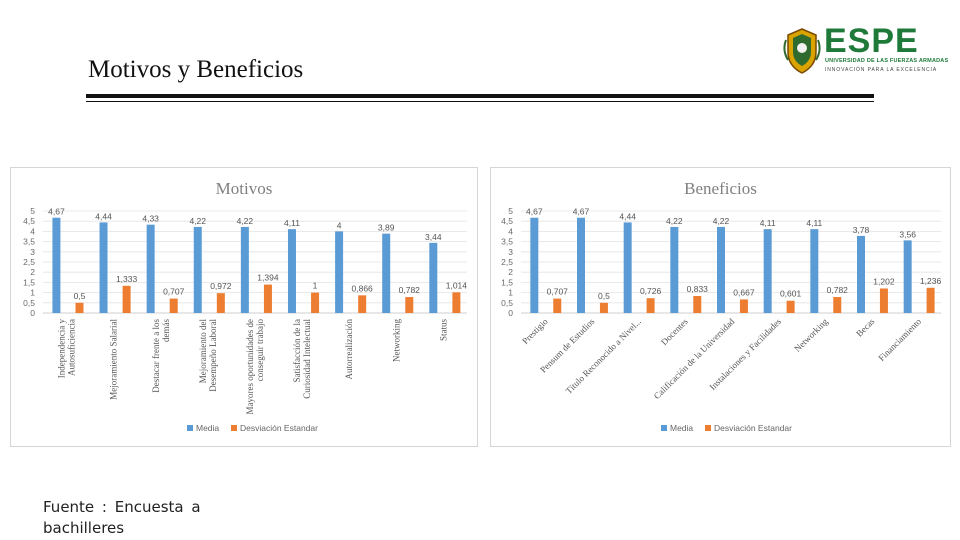  I want to click on motivos-legend-swatch-media, so click(190, 428).